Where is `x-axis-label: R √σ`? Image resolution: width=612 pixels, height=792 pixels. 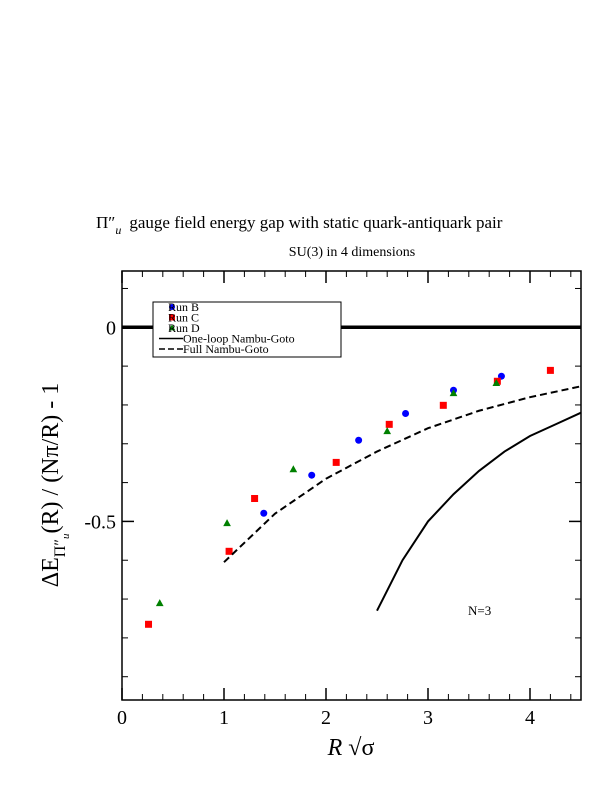
x-axis-label: R √σ is located at coordinates (351, 748).